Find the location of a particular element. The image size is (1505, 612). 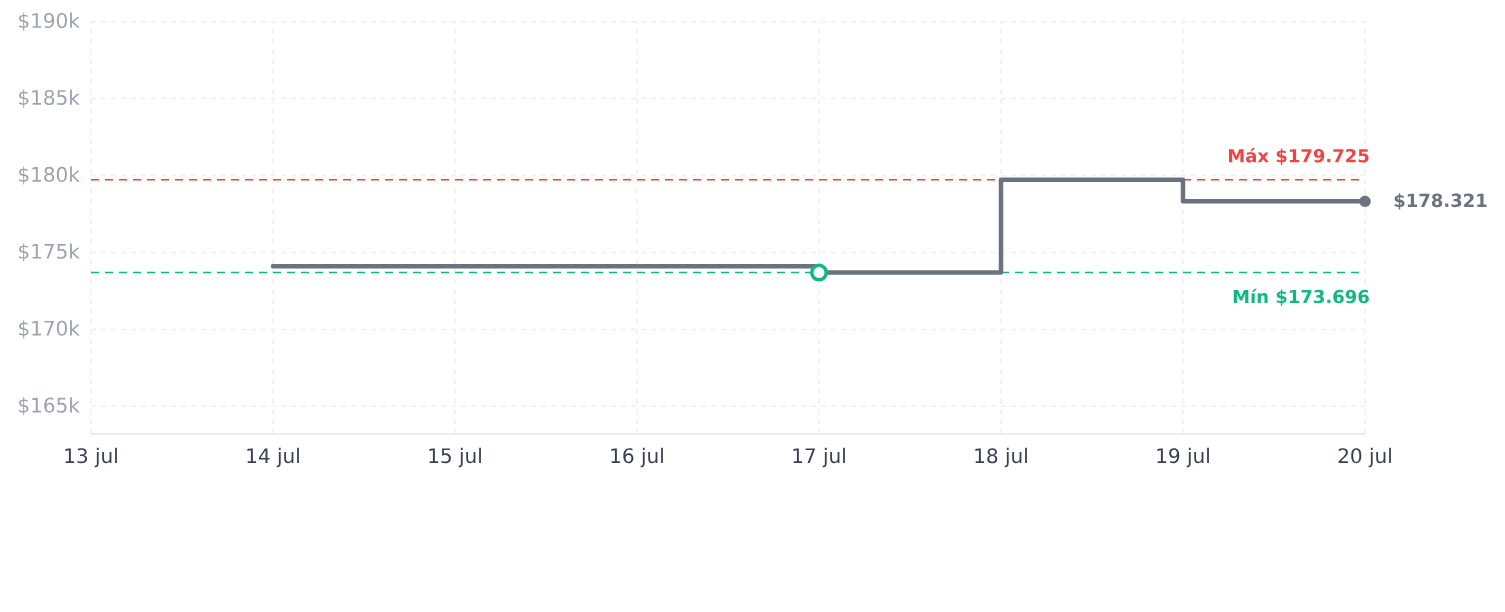

ref-line-label: Máx $179.725 is located at coordinates (1298, 156).